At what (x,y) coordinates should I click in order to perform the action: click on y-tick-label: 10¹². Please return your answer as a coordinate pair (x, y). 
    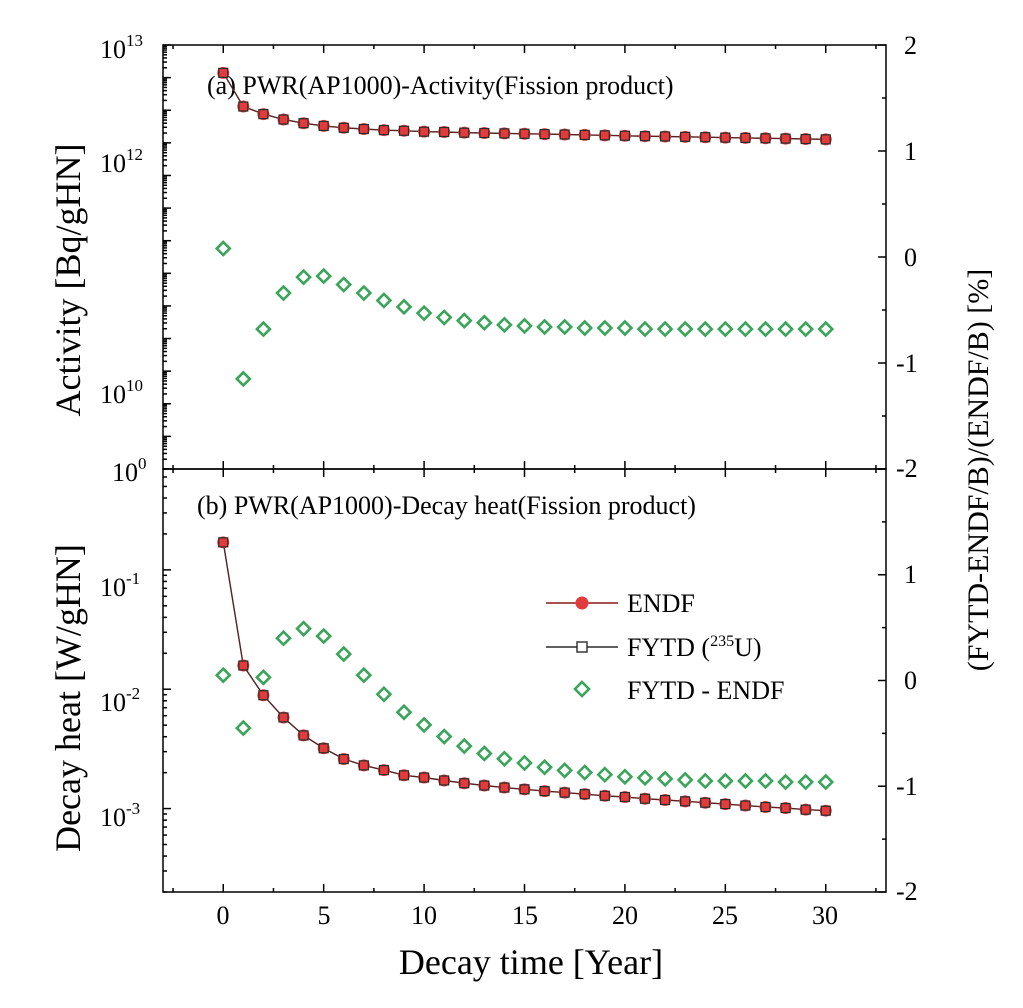
    Looking at the image, I should click on (121, 161).